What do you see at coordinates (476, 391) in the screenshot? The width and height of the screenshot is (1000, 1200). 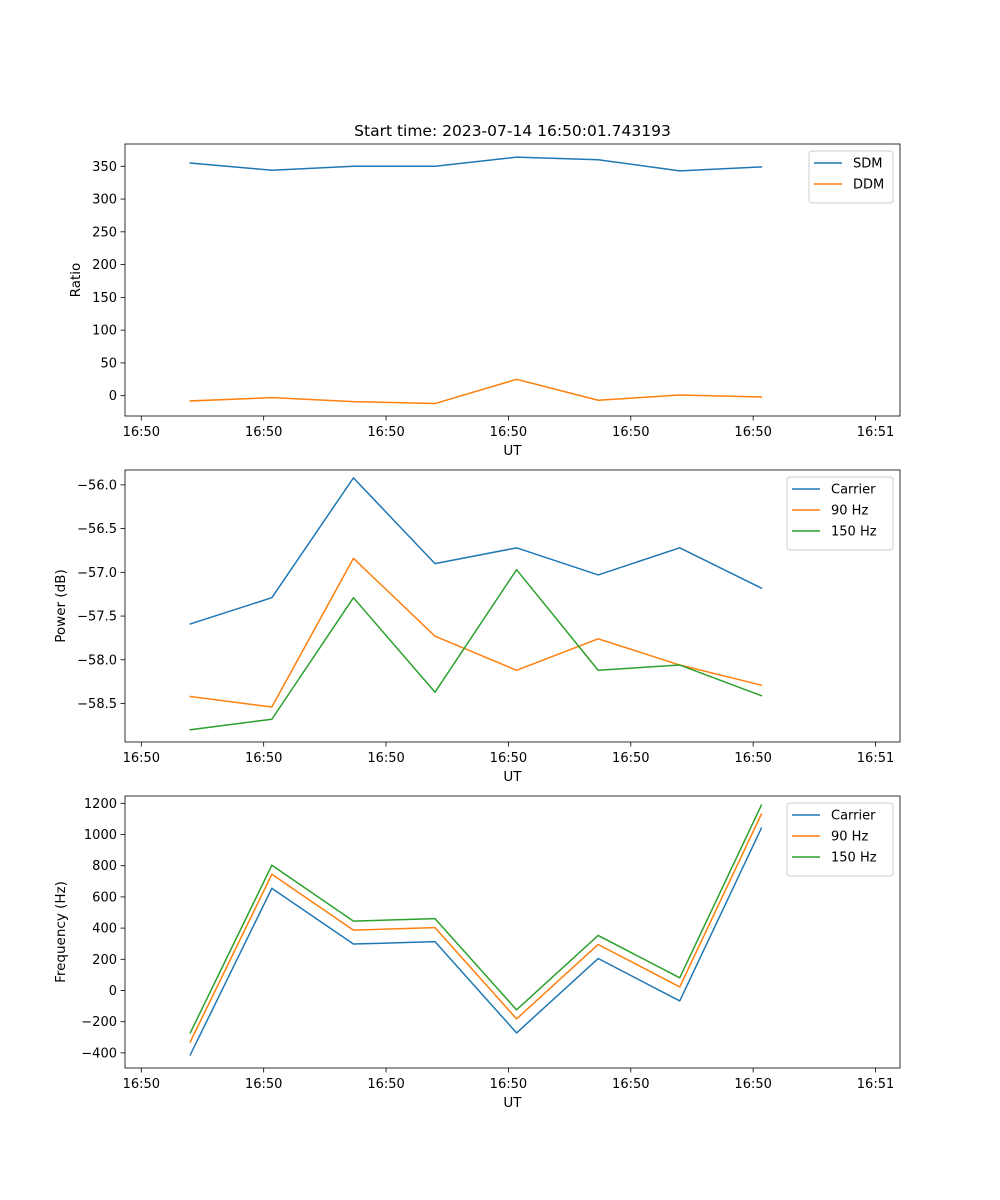 I see `series-line-ddm` at bounding box center [476, 391].